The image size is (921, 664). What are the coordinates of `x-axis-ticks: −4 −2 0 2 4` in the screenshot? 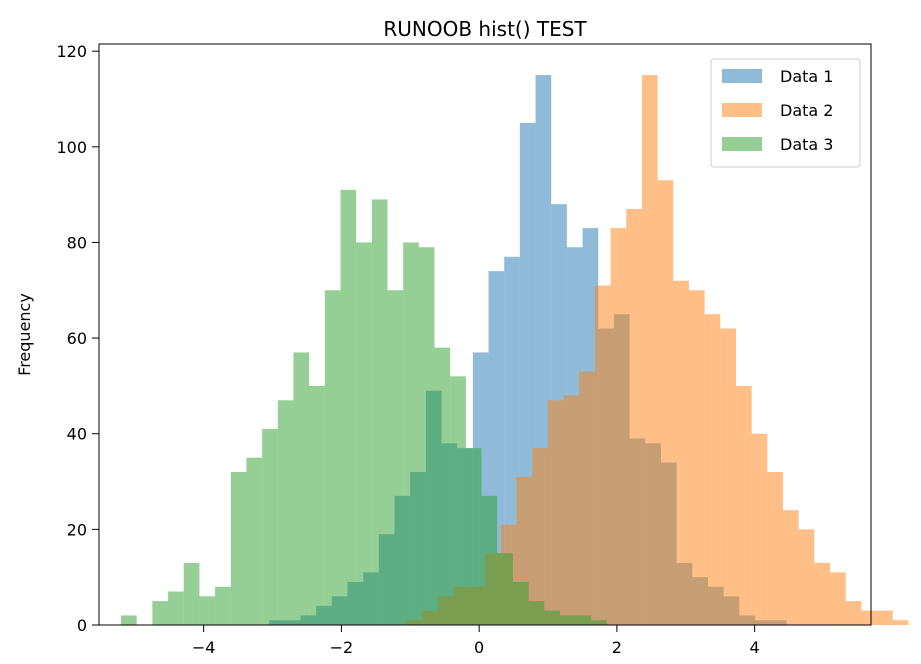 It's located at (476, 641).